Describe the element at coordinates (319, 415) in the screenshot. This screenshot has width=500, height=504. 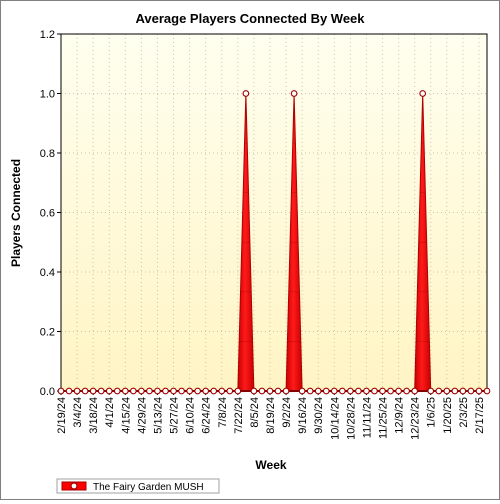
I see `x-tick-label: 9/30/24` at that location.